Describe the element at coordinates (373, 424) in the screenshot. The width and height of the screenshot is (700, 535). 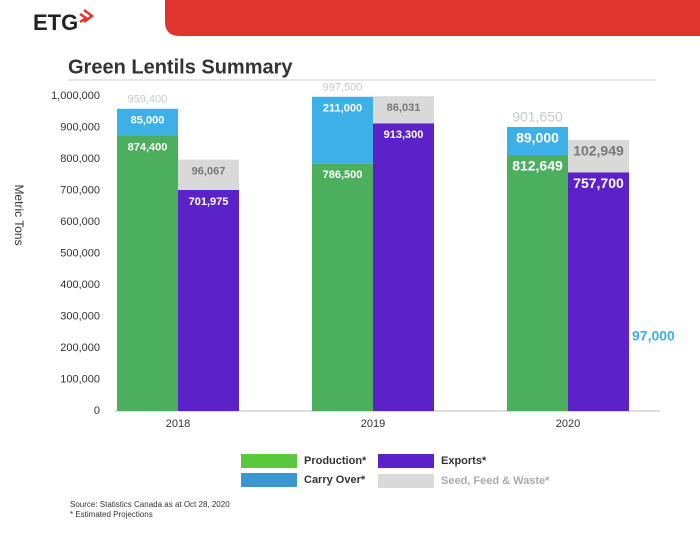
I see `x-tick-label: 2019` at that location.